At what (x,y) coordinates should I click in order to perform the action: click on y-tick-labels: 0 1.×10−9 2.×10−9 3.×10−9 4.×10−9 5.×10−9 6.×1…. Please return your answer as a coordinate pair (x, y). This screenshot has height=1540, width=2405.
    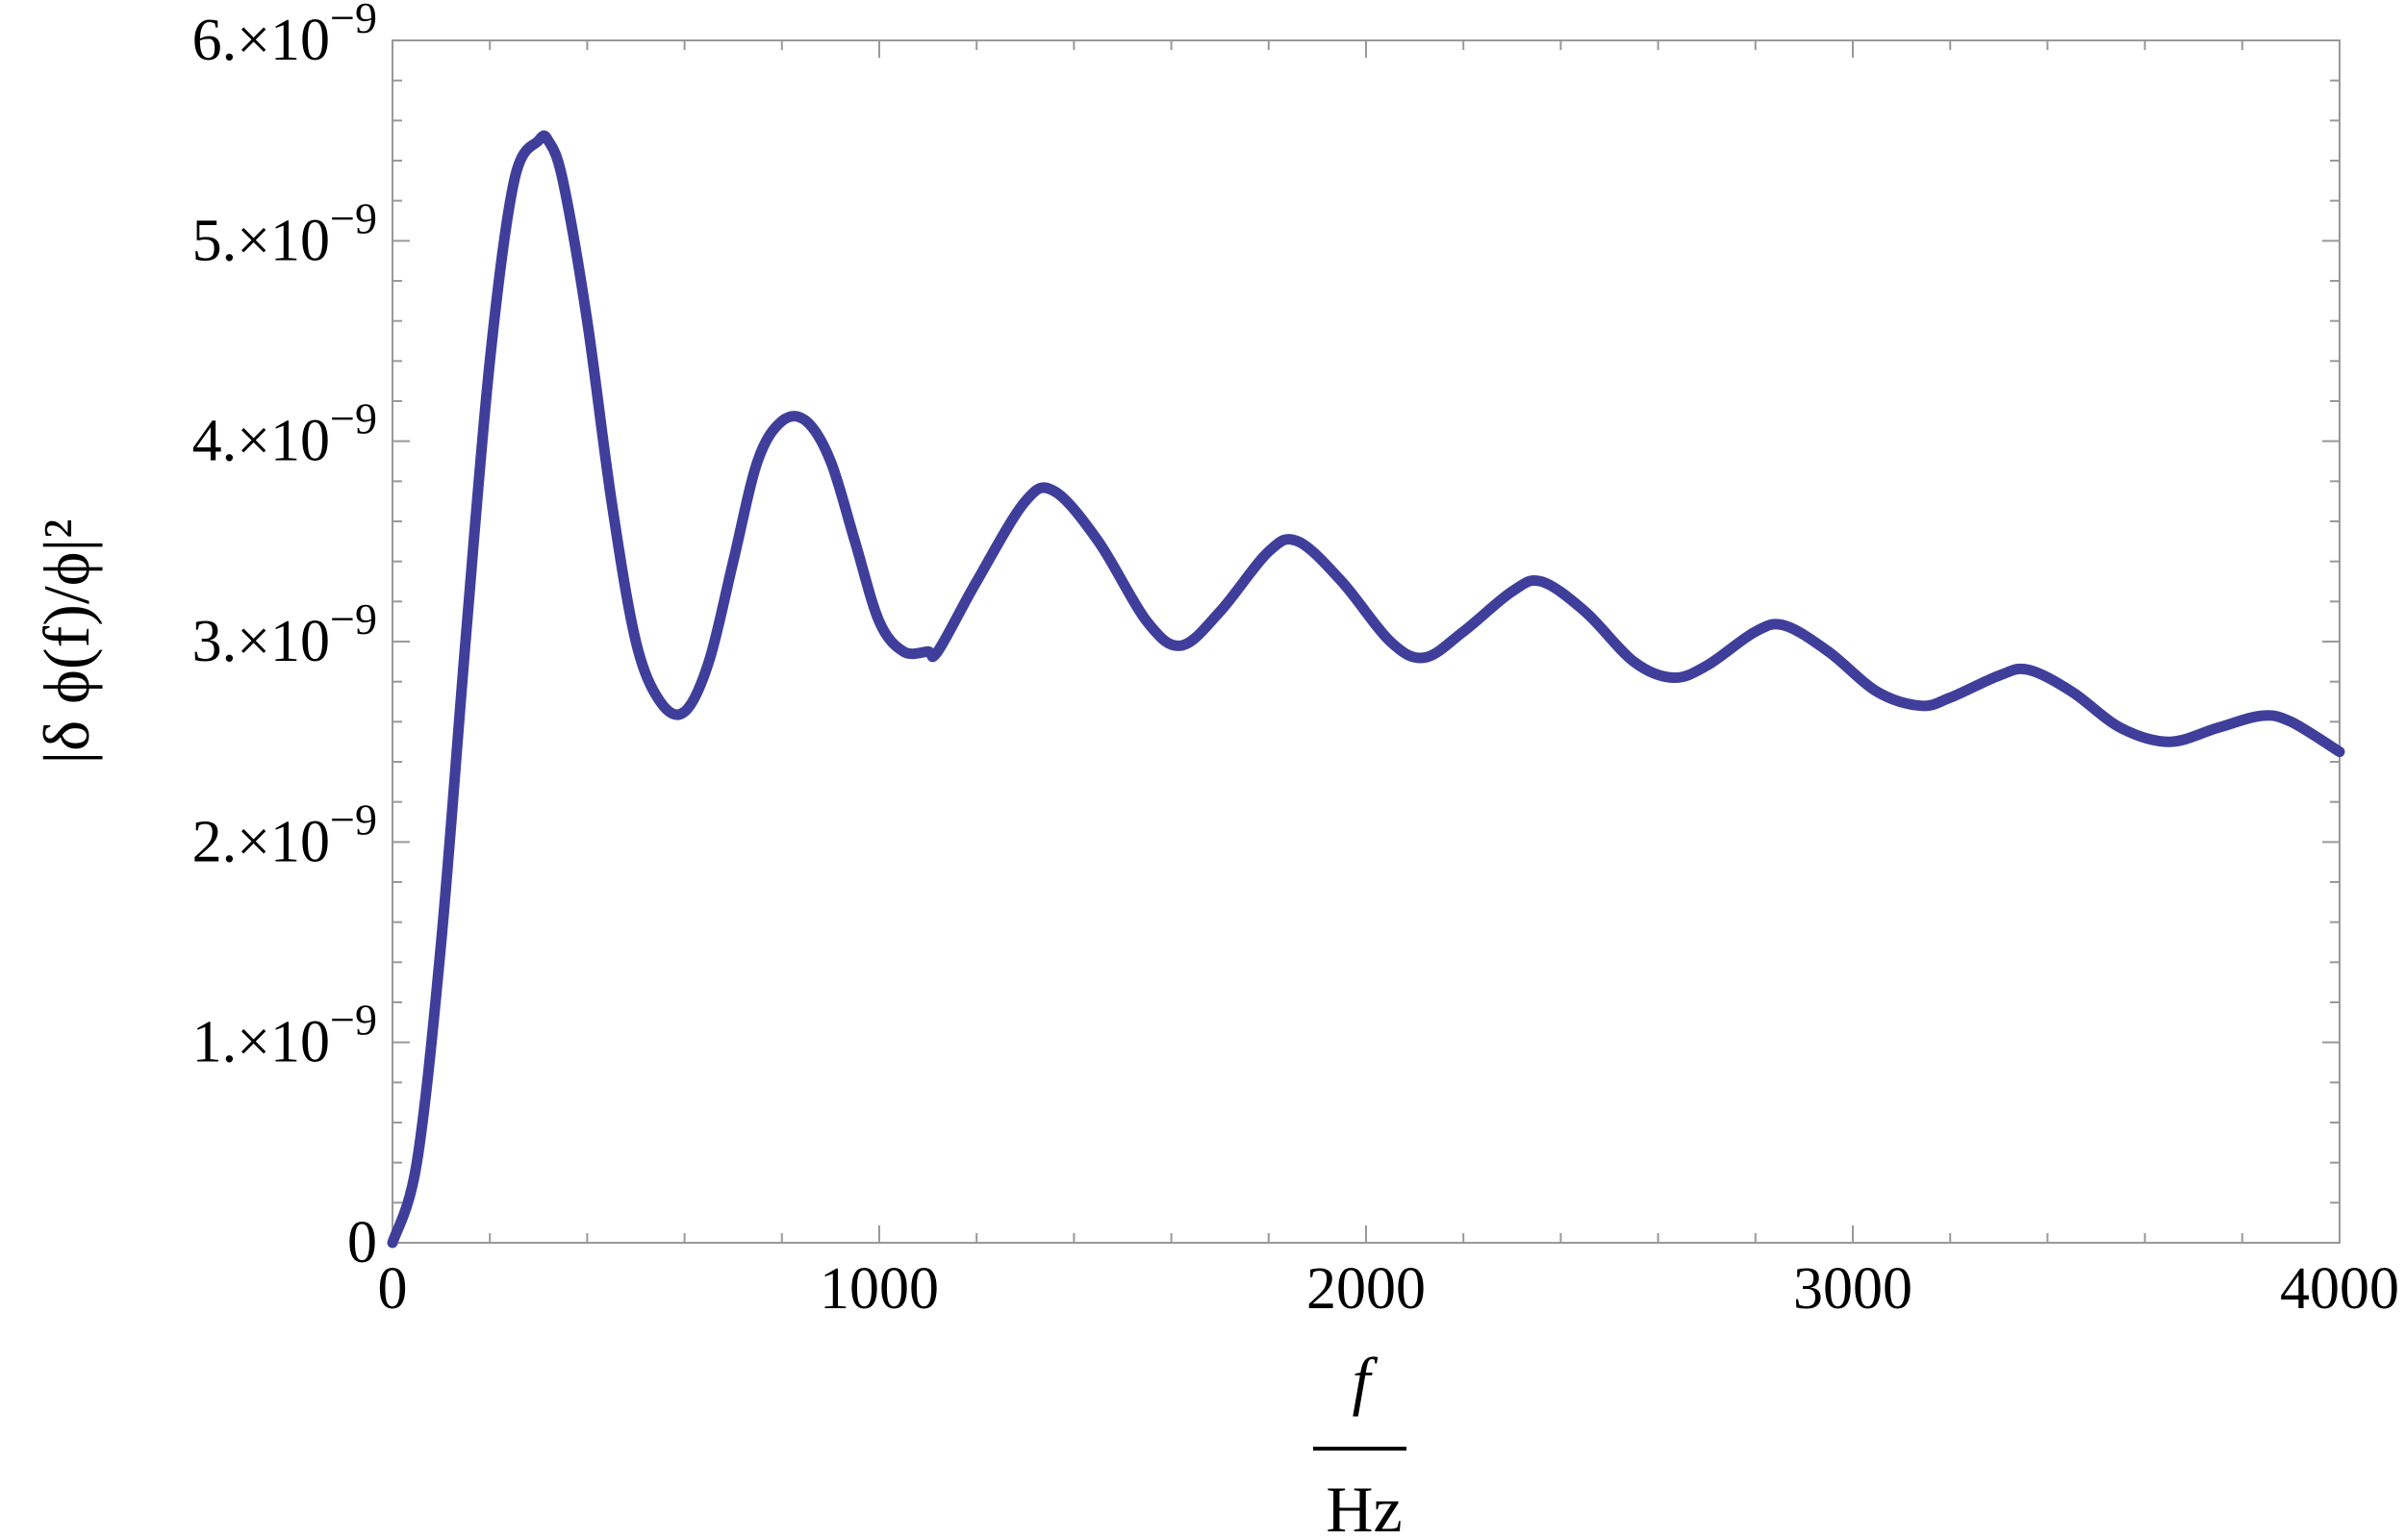
    Looking at the image, I should click on (284, 637).